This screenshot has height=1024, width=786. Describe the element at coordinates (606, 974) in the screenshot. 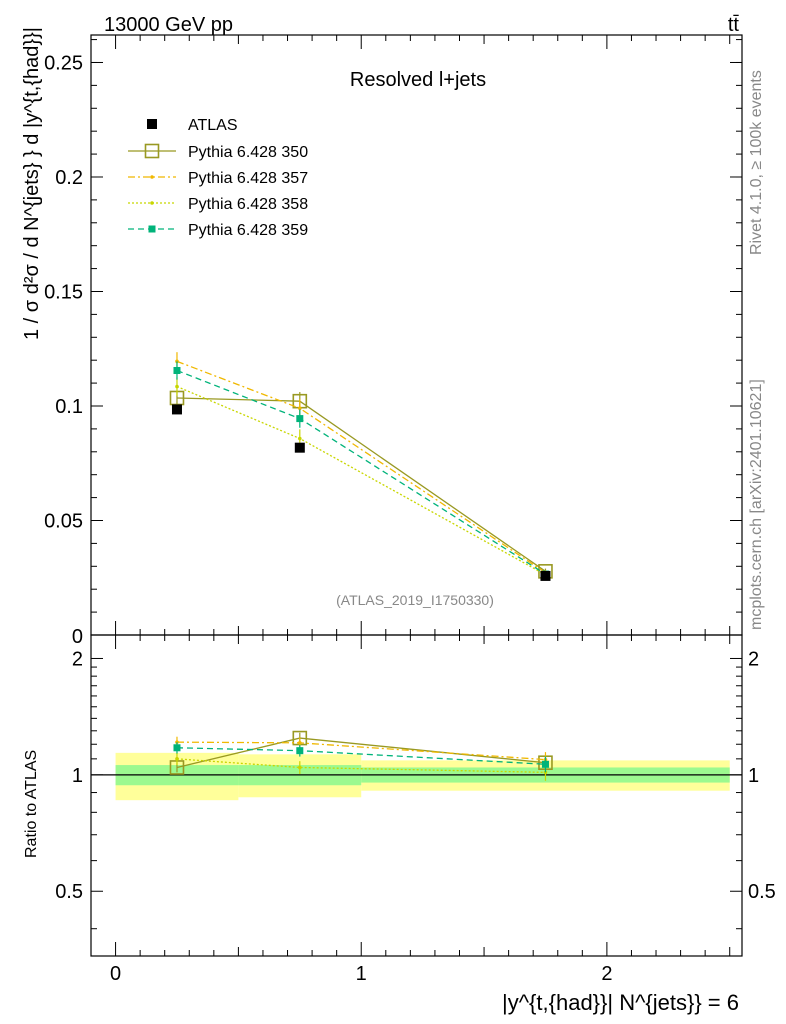

I see `x-tick-label: 2` at that location.